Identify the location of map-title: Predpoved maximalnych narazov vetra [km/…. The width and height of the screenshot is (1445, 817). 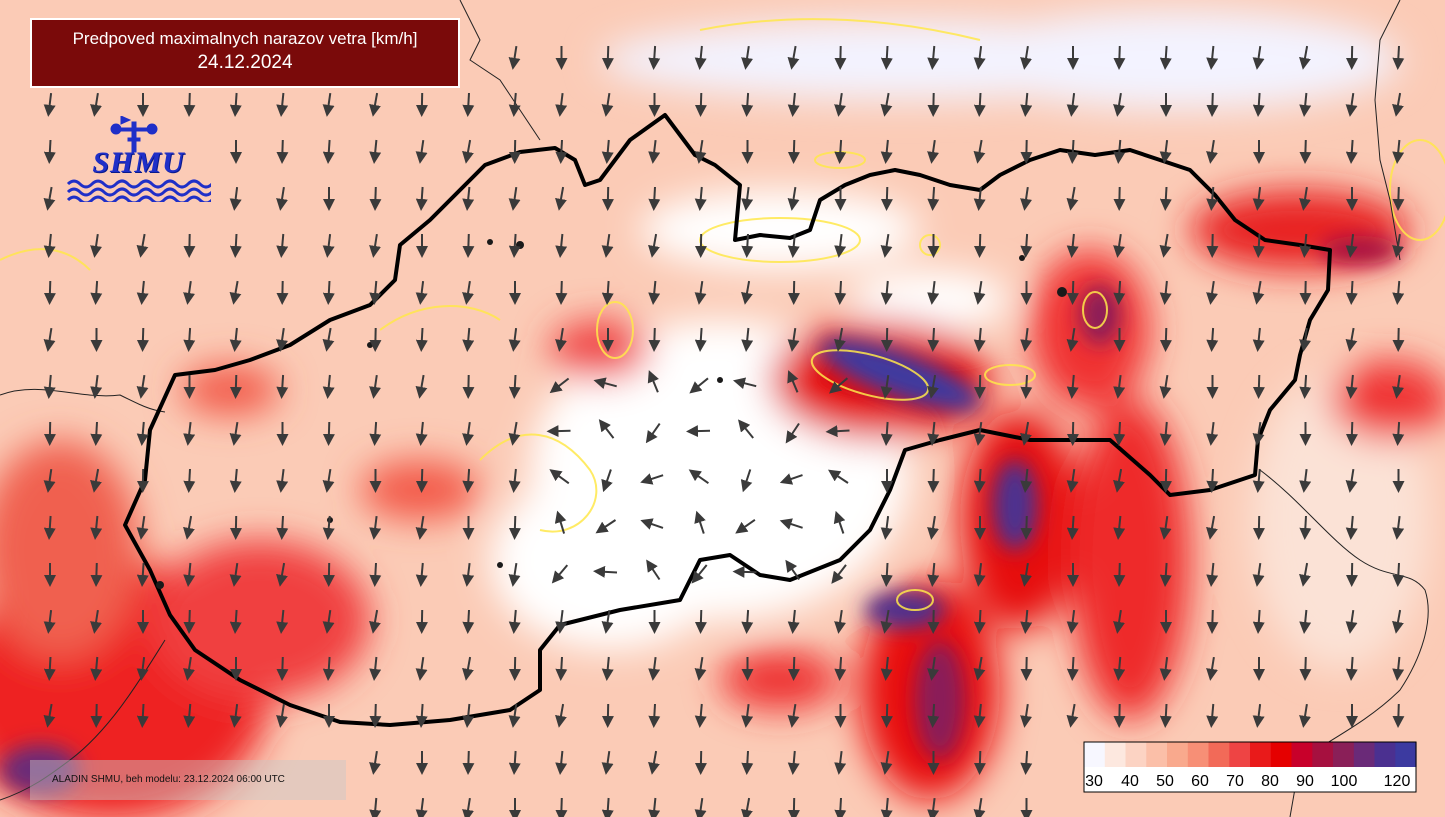
(245, 53).